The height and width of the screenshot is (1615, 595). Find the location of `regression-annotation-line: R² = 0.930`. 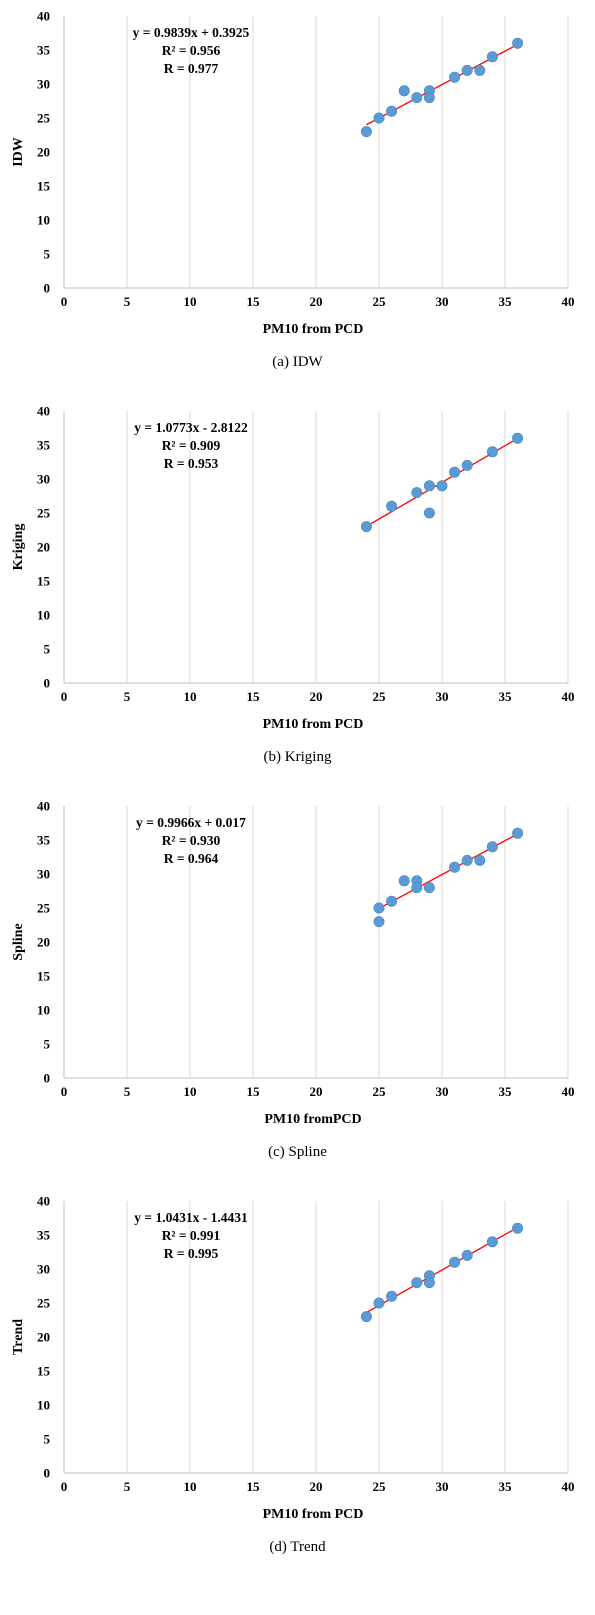

regression-annotation-line: R² = 0.930 is located at coordinates (191, 840).